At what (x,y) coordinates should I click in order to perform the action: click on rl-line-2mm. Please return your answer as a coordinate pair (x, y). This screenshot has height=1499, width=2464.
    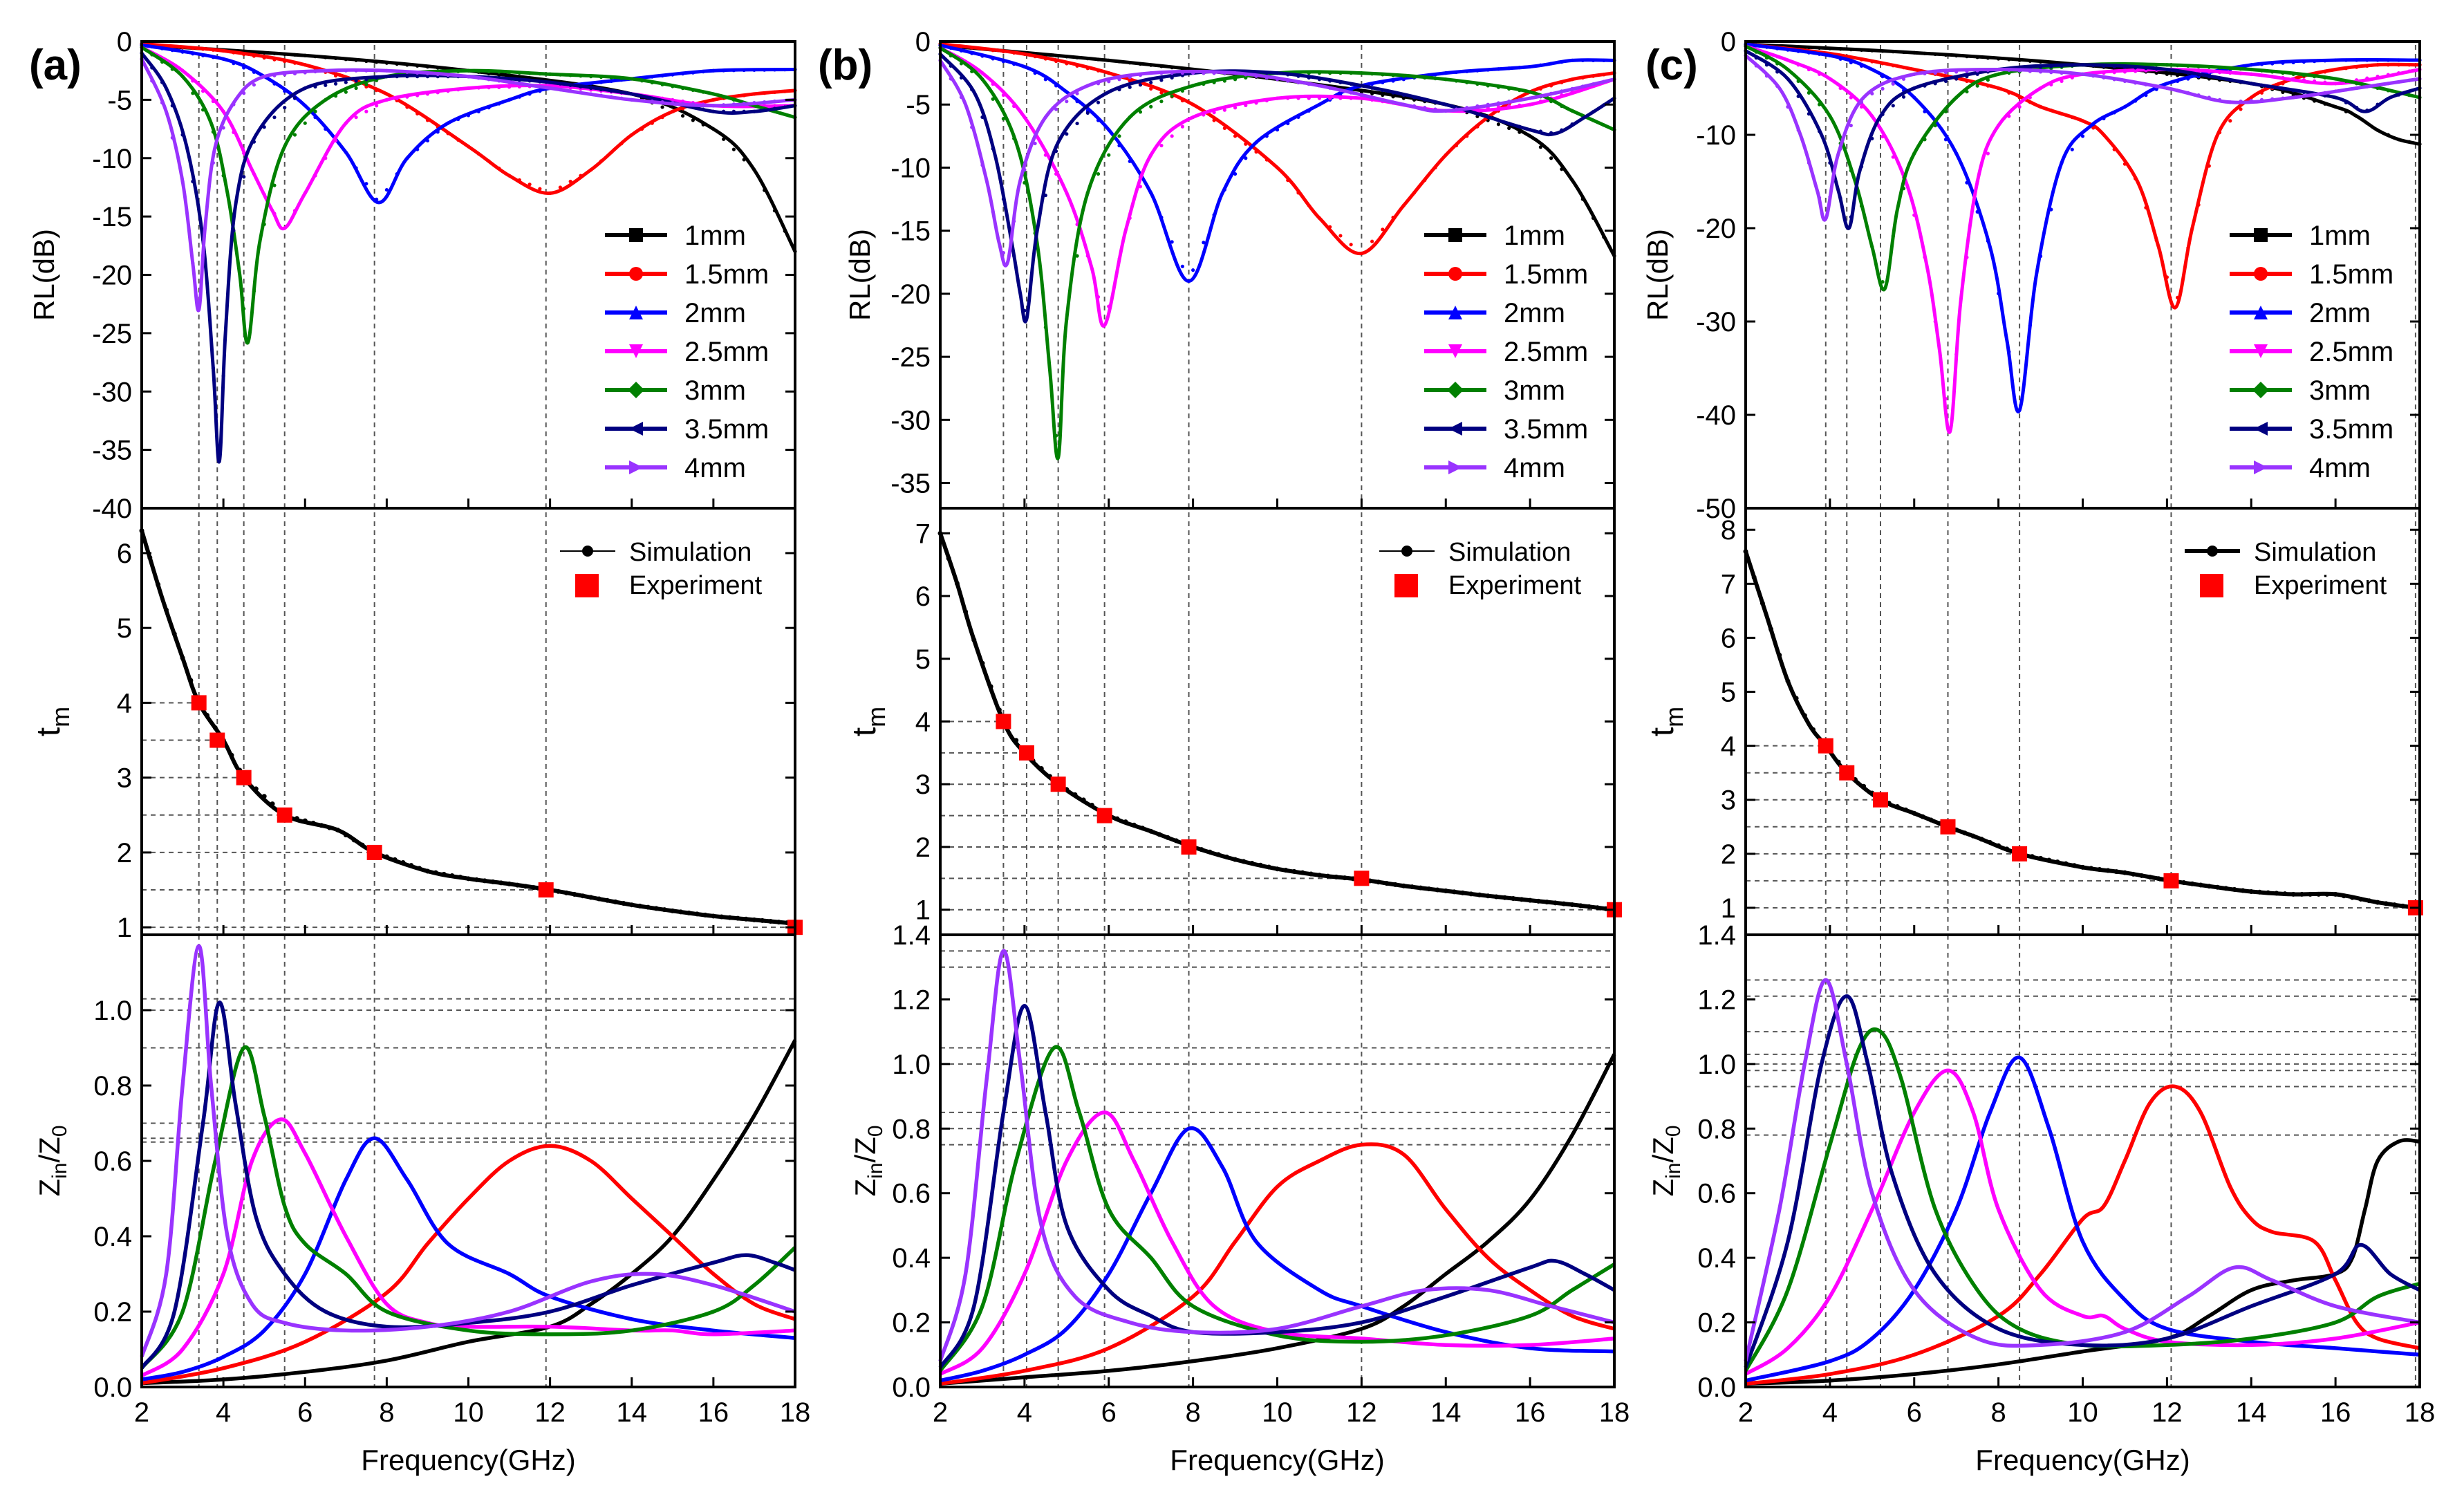
    Looking at the image, I should click on (2082, 227).